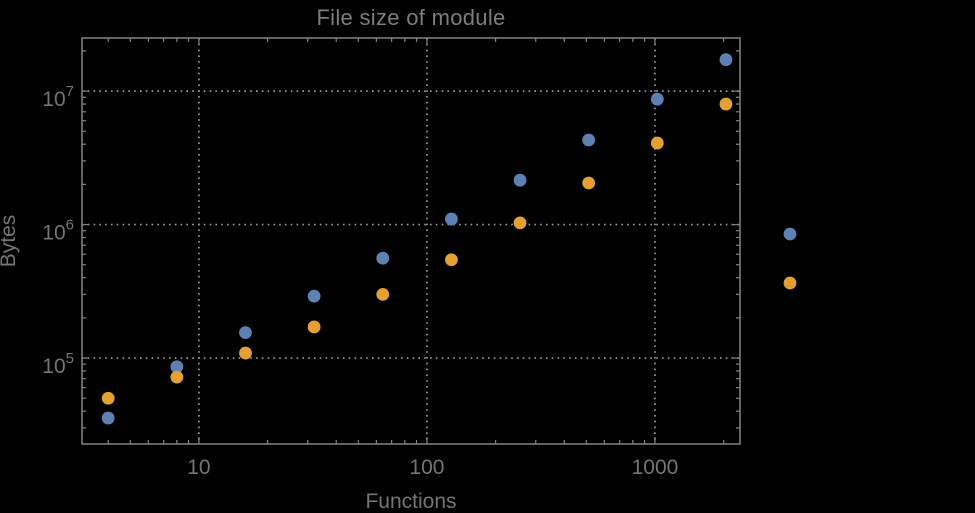 Image resolution: width=975 pixels, height=513 pixels. Describe the element at coordinates (411, 17) in the screenshot. I see `chart-title: File size of module` at that location.